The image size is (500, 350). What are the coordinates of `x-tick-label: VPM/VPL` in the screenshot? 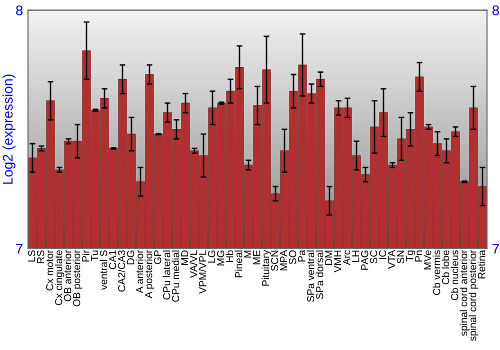 It's located at (202, 272).